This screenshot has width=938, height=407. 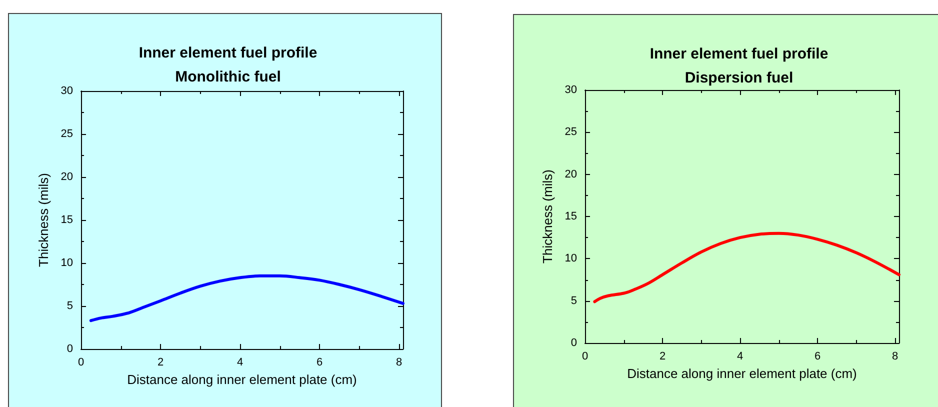 What do you see at coordinates (228, 65) in the screenshot?
I see `chart-title: Inner element fuel profile Monolithic fuel` at bounding box center [228, 65].